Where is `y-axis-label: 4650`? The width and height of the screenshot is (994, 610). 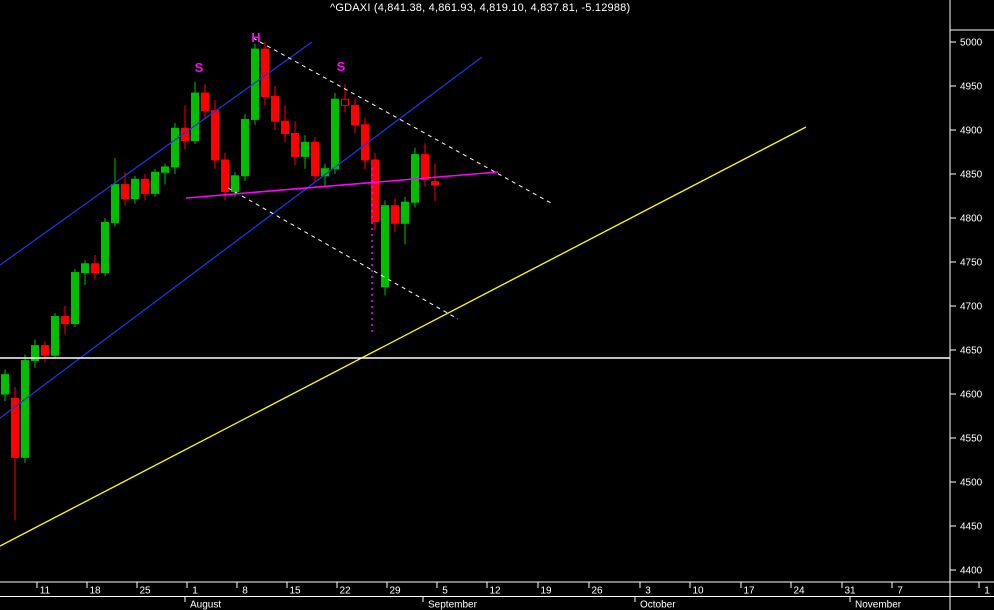 y-axis-label: 4650 is located at coordinates (971, 351).